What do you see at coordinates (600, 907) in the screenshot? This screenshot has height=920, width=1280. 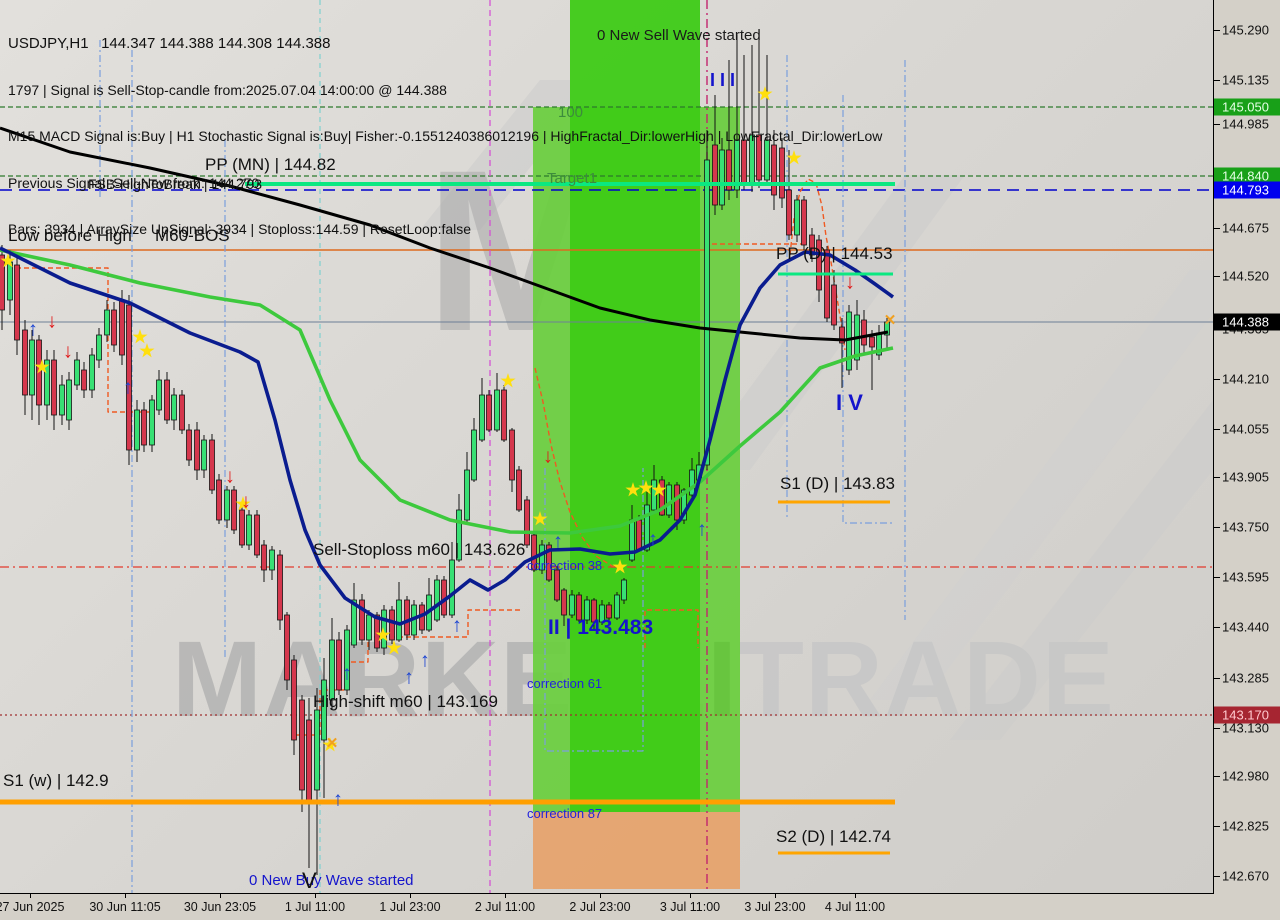 I see `time-tick-label: 2 Jul 23:00` at bounding box center [600, 907].